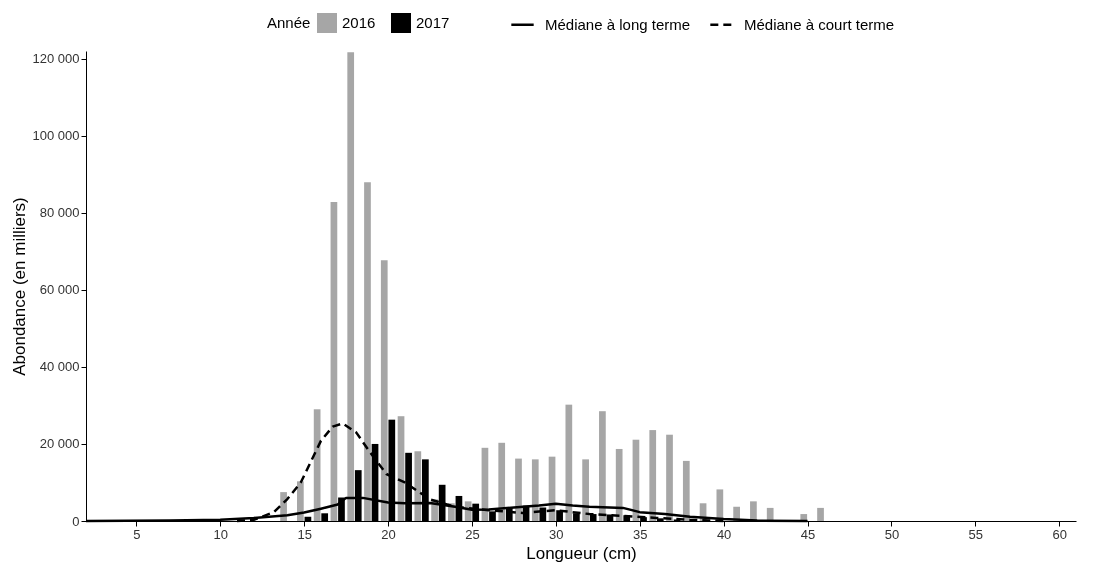 Image resolution: width=1112 pixels, height=576 pixels. Describe the element at coordinates (819, 24) in the screenshot. I see `legend-label: Médiane à court terme` at that location.